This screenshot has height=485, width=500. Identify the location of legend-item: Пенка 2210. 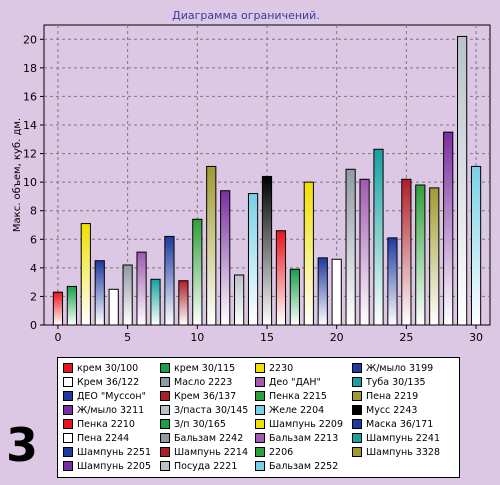
(99, 424).